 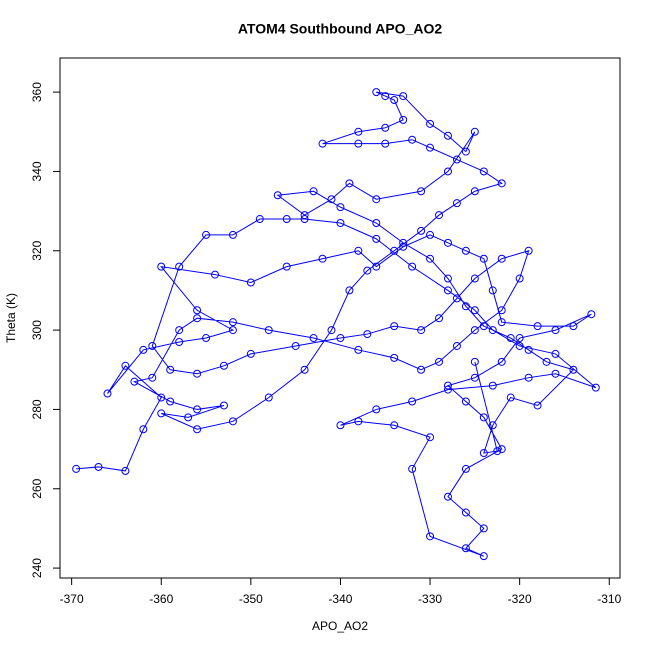 What do you see at coordinates (340, 29) in the screenshot?
I see `chart-title: ATOM4 Southbound APO_AO2` at bounding box center [340, 29].